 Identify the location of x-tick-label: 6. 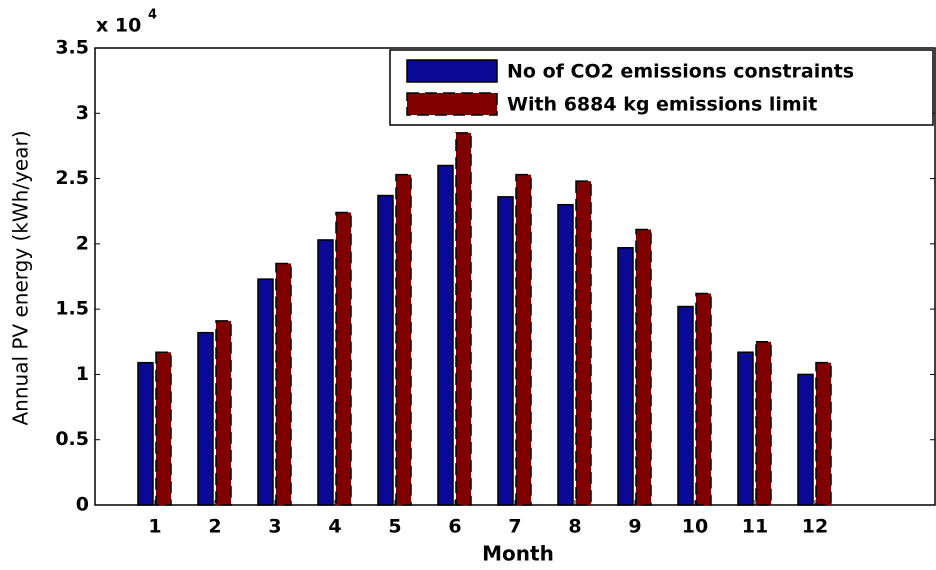
(454, 527).